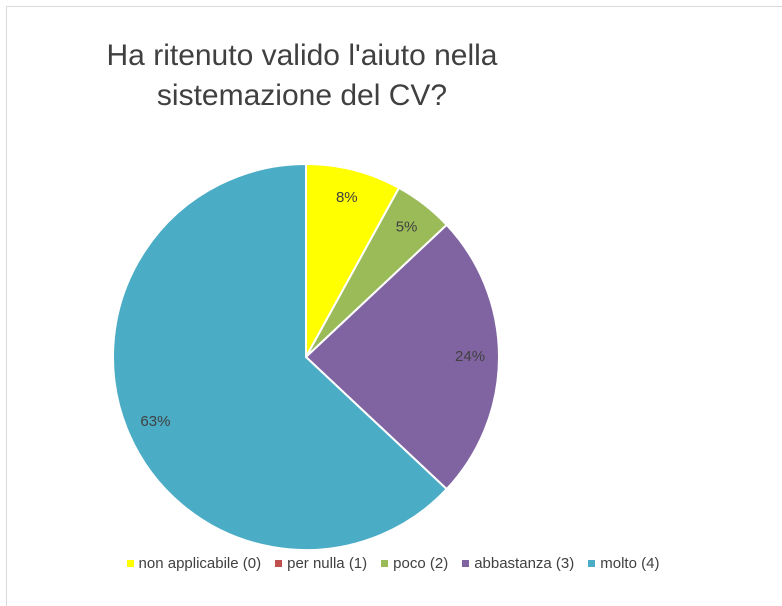 The image size is (782, 606). Describe the element at coordinates (200, 563) in the screenshot. I see `legend-label: non applicabile (0)` at that location.